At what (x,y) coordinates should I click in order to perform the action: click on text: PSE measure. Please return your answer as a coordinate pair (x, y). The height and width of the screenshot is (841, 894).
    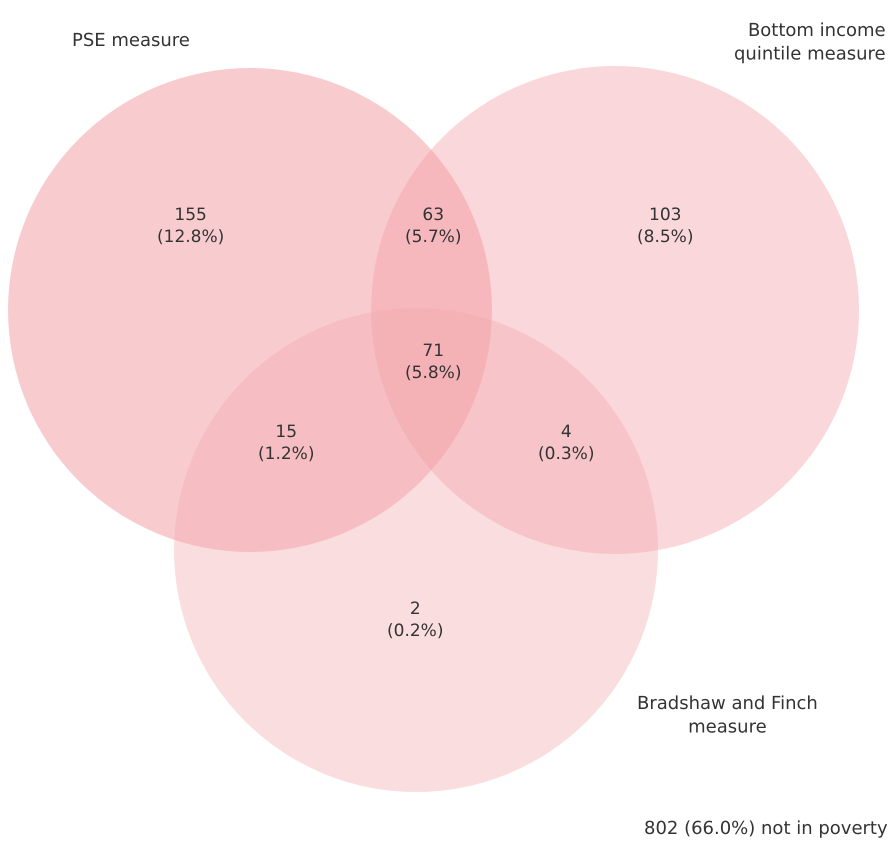
    Looking at the image, I should click on (131, 40).